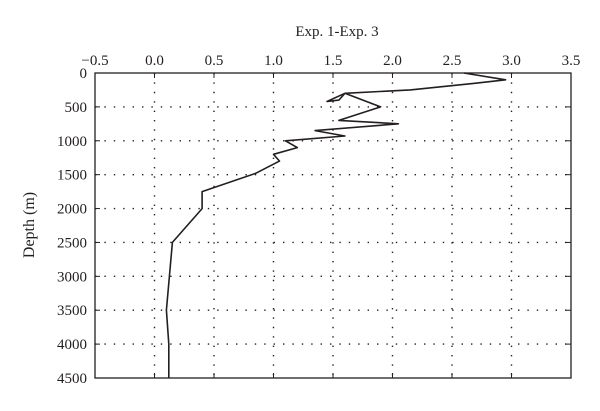 This screenshot has height=411, width=600. Describe the element at coordinates (392, 61) in the screenshot. I see `x-tick-label: 2.0` at that location.